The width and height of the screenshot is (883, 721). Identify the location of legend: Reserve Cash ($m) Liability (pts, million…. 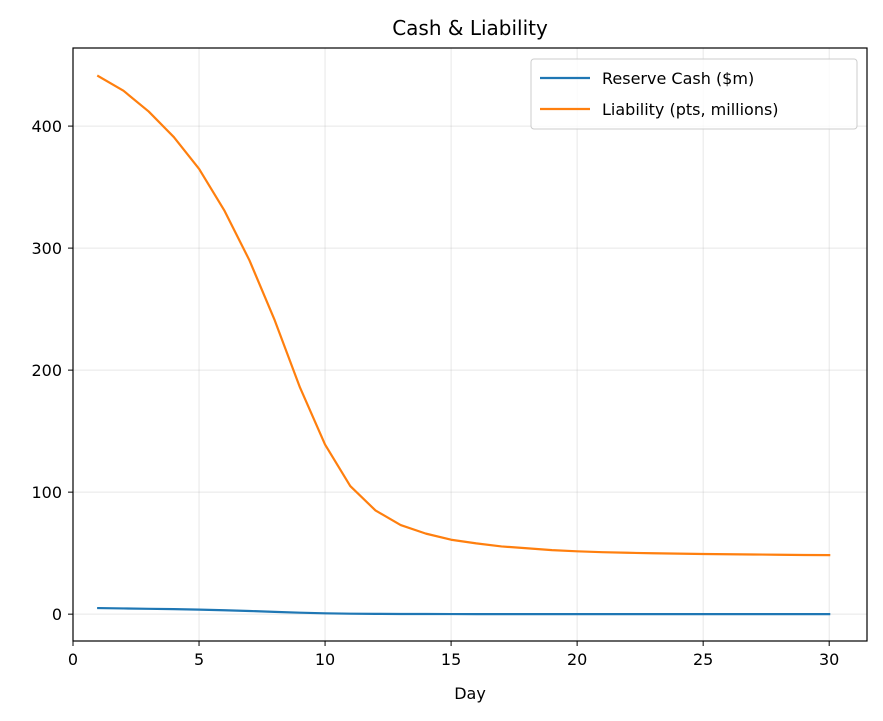
(694, 94).